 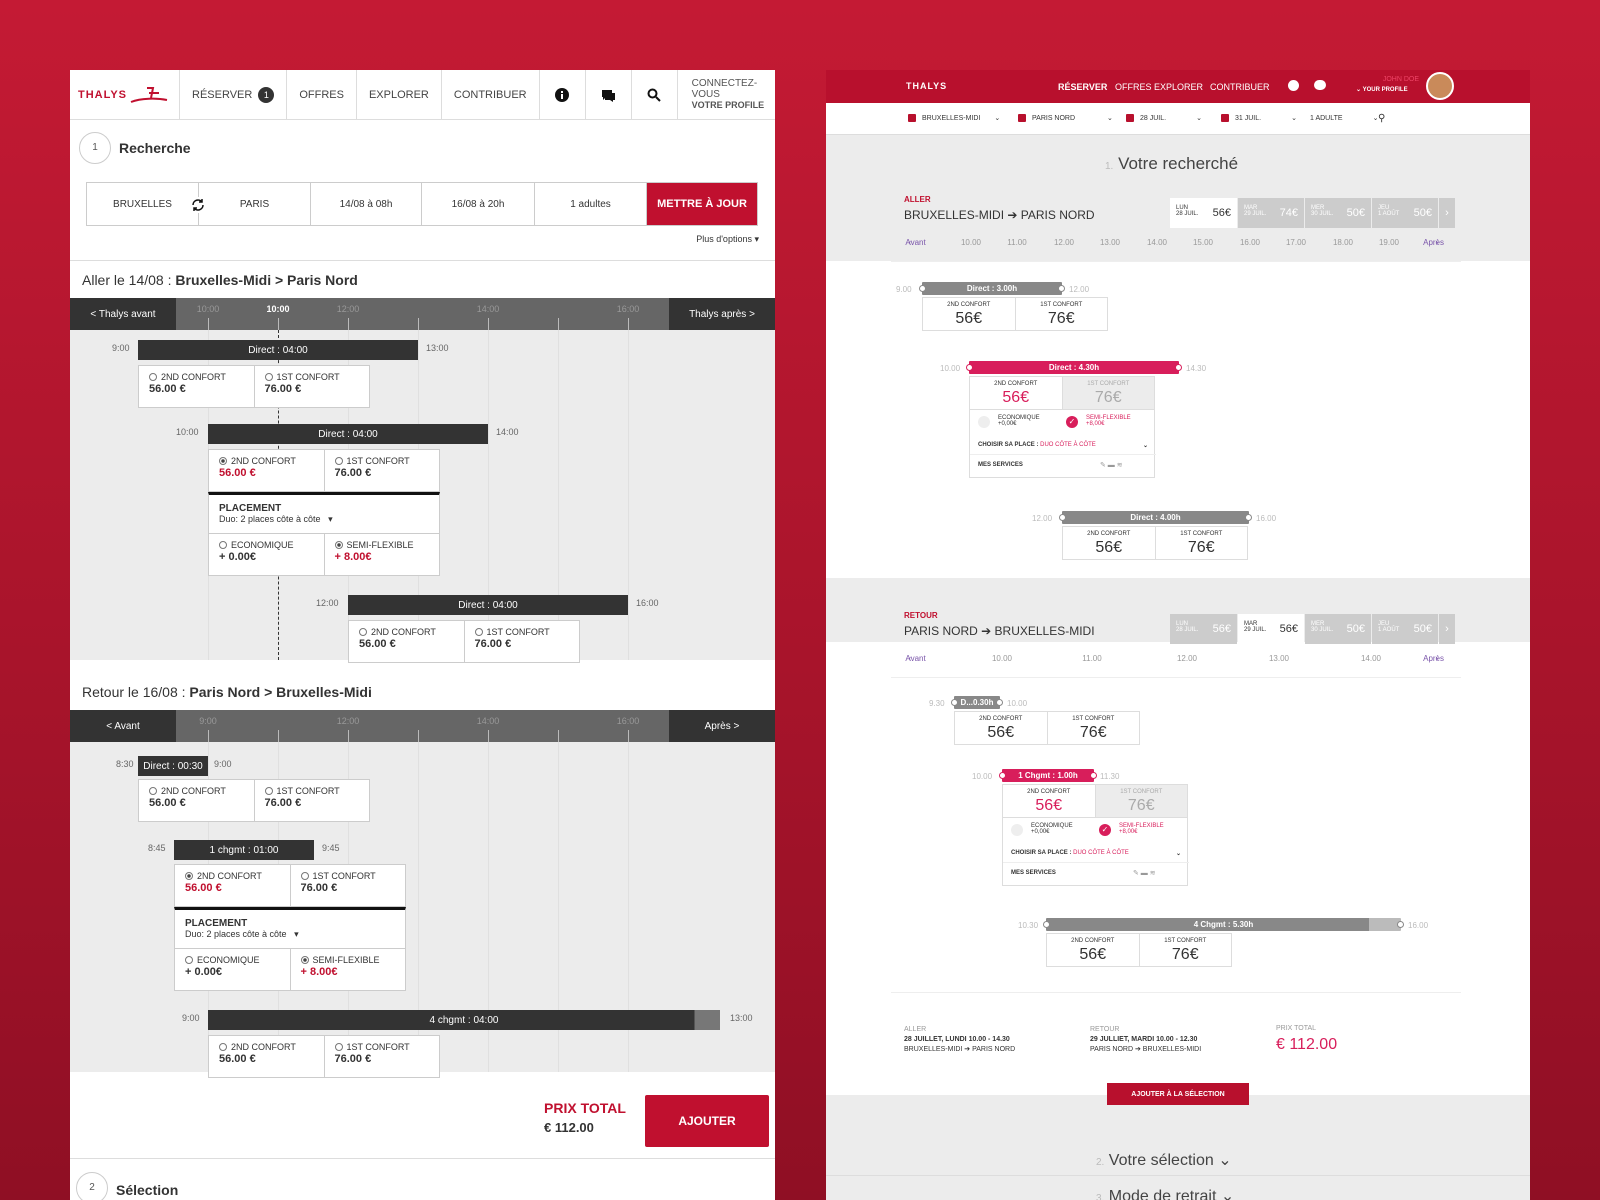 I want to click on trip-bar: D...0.30h, so click(x=977, y=702).